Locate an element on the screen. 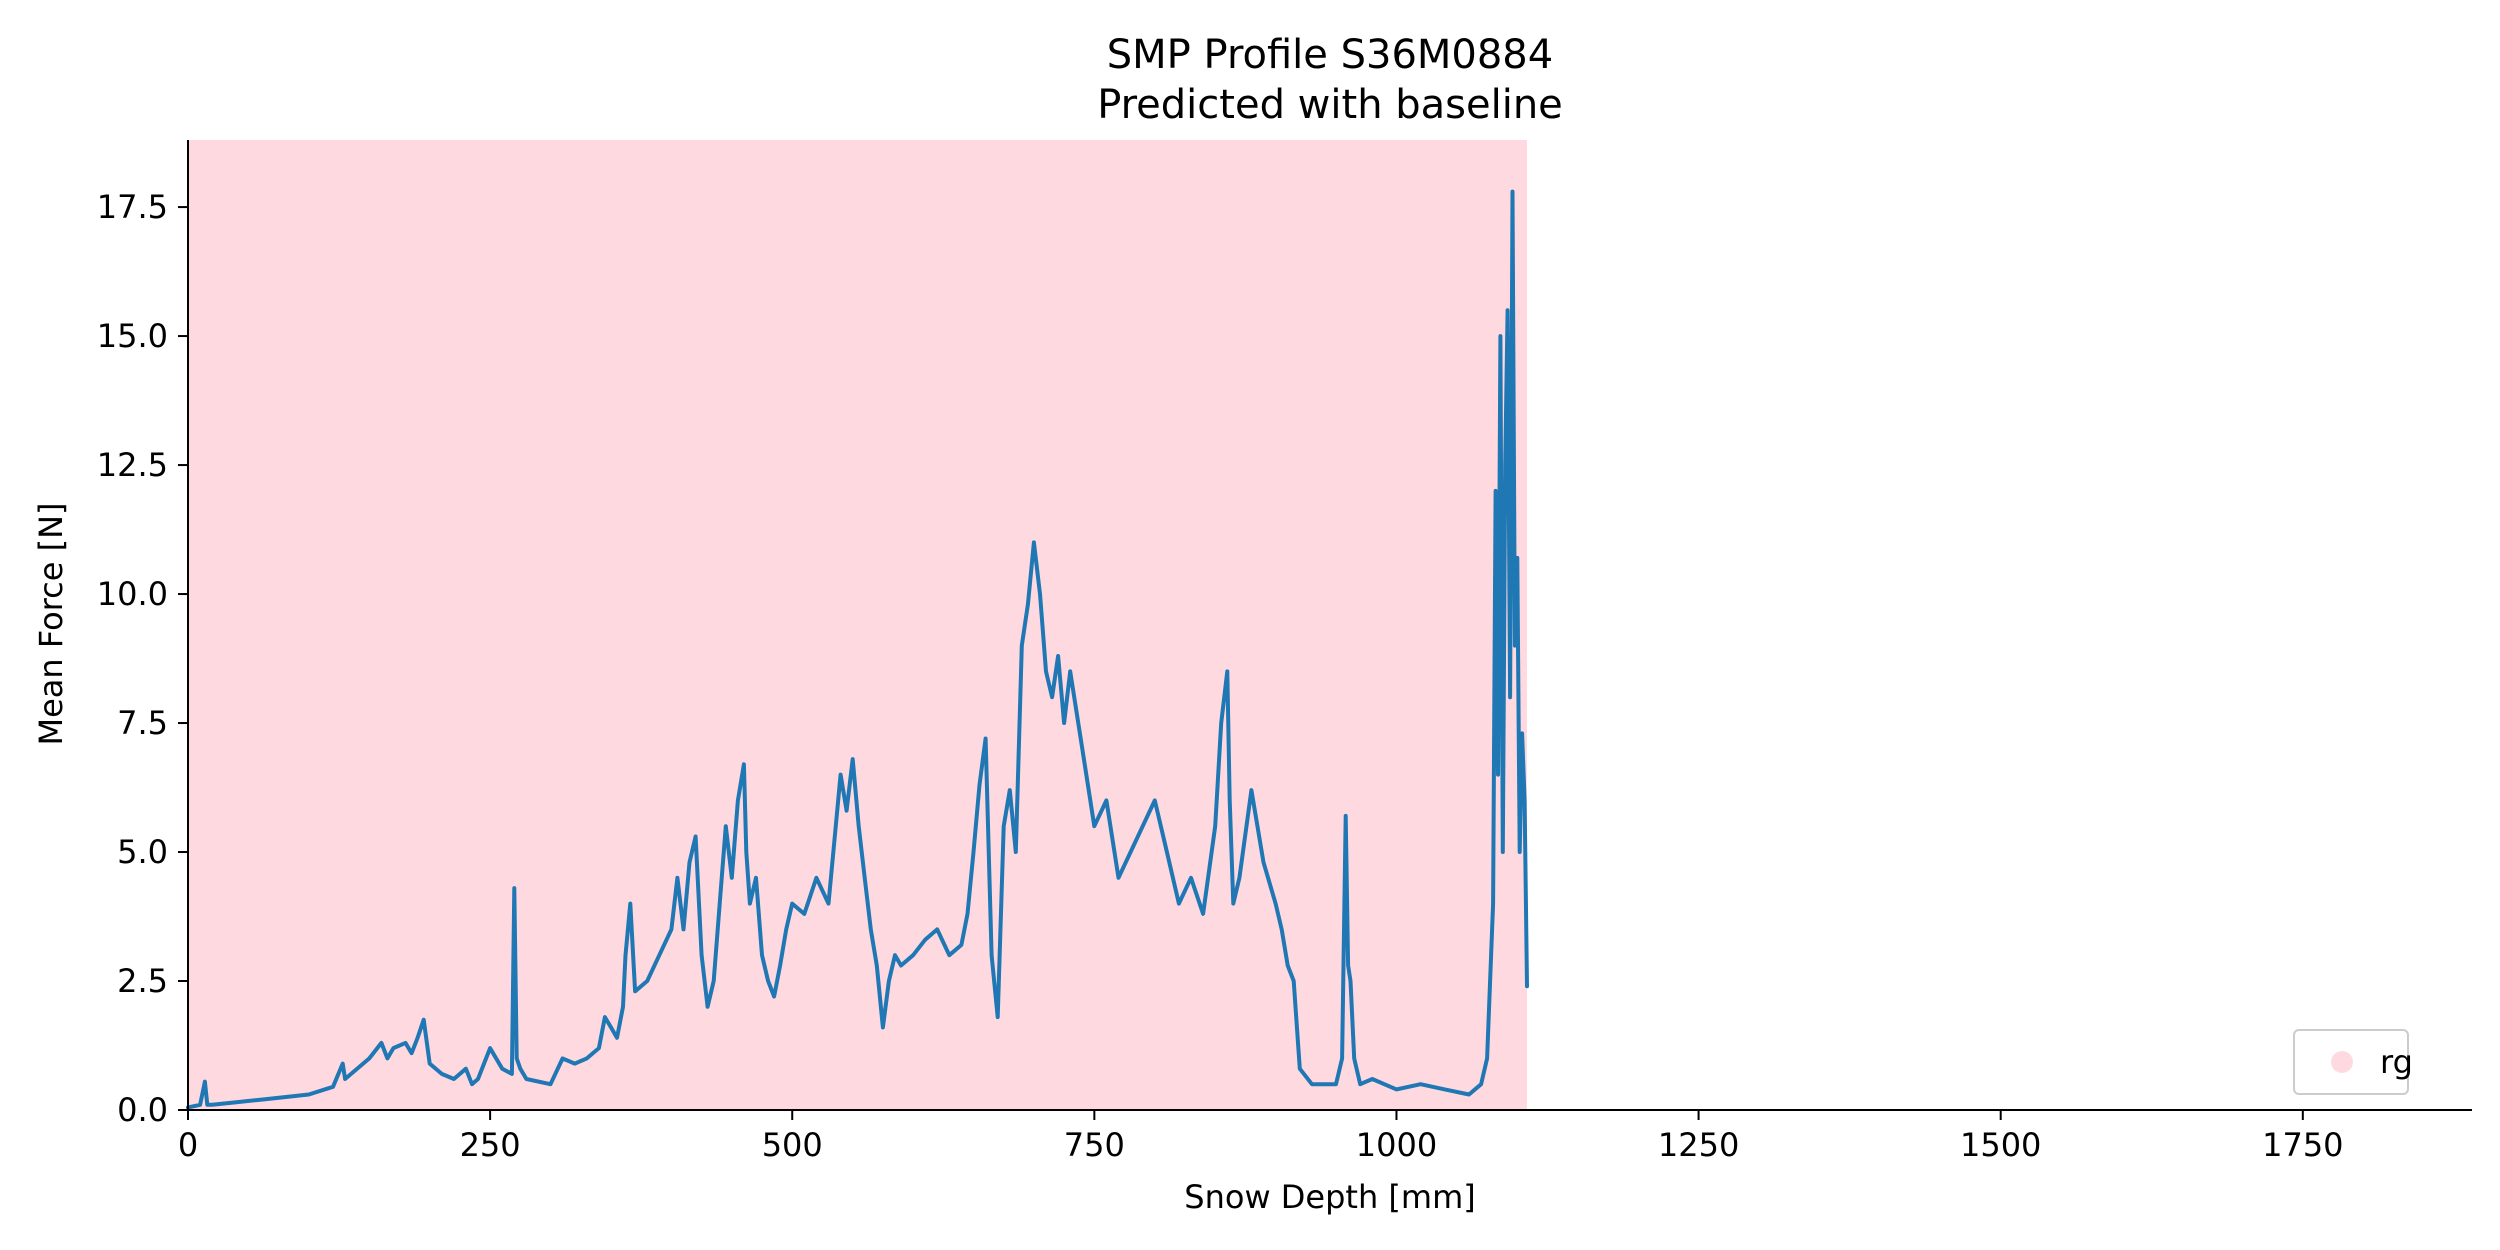 The width and height of the screenshot is (2500, 1250). y-tick-label: 15.0 is located at coordinates (132, 336).